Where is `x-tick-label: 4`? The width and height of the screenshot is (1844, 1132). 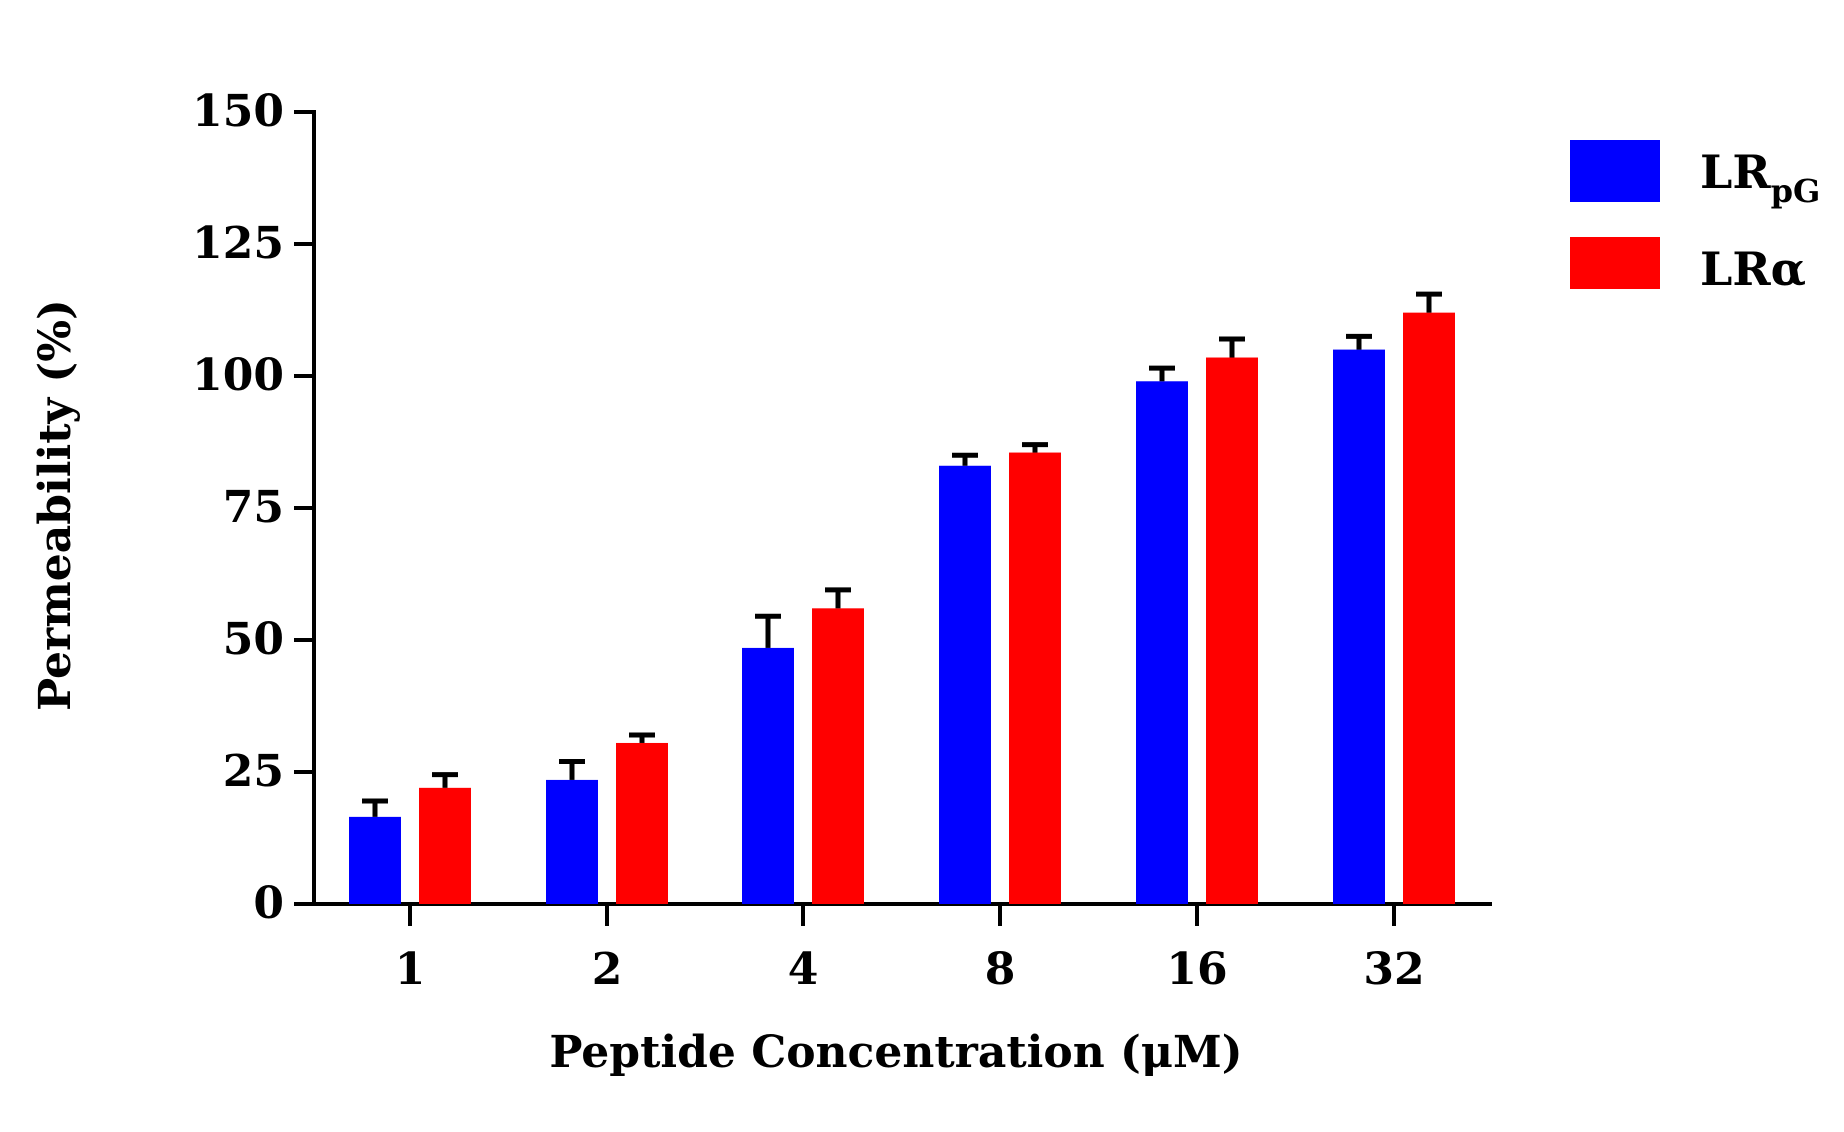 x-tick-label: 4 is located at coordinates (803, 969).